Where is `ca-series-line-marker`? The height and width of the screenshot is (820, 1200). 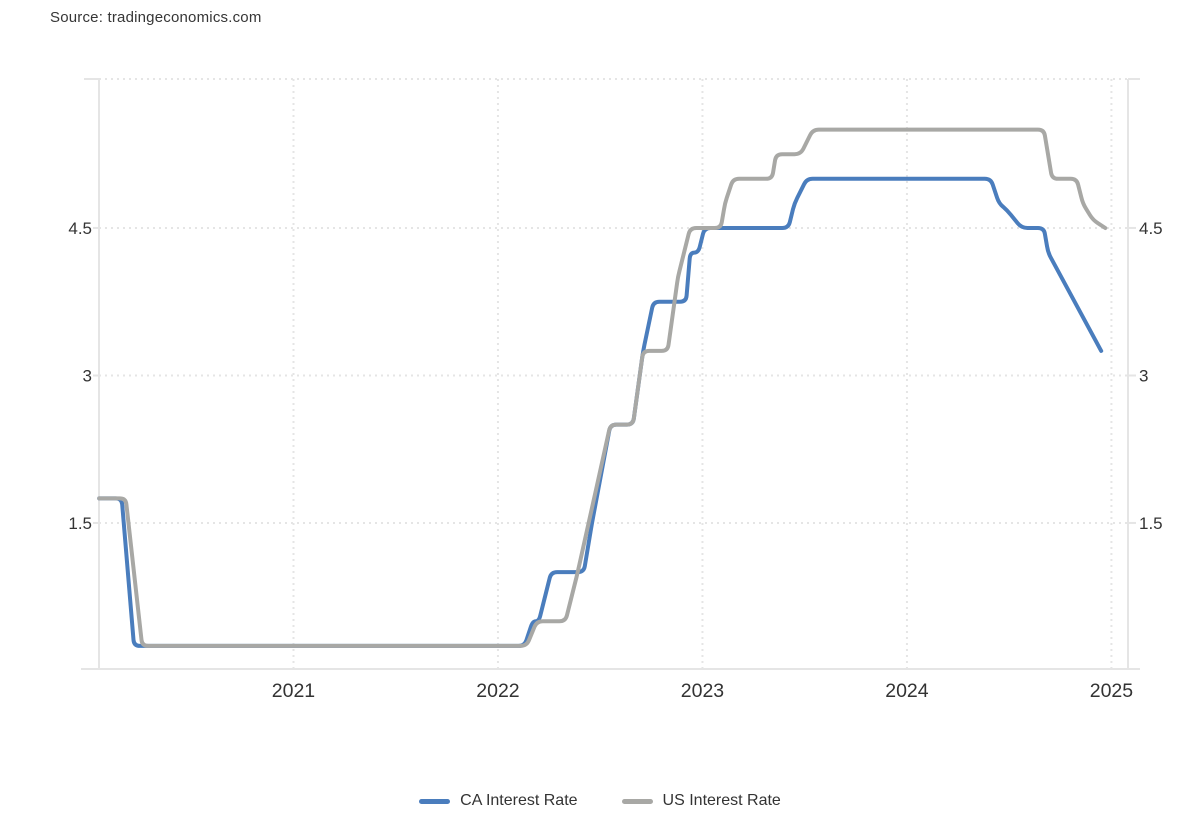 ca-series-line-marker is located at coordinates (435, 801).